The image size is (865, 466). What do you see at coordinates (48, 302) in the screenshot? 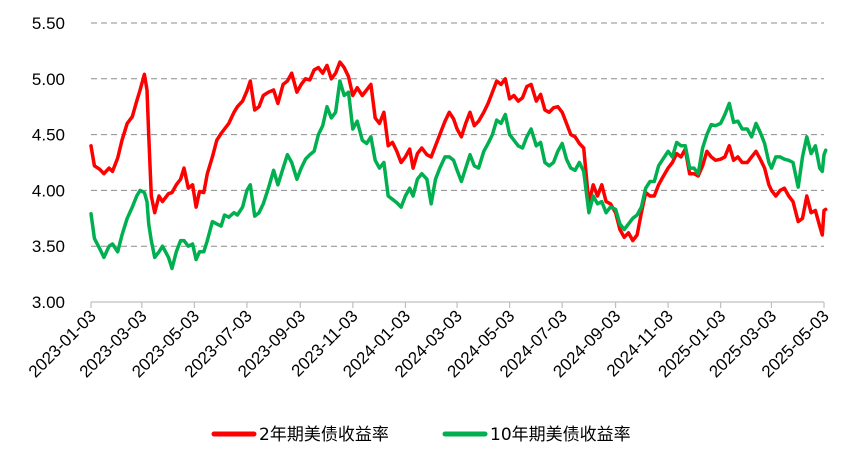
I see `y-tick-label: 3.00` at bounding box center [48, 302].